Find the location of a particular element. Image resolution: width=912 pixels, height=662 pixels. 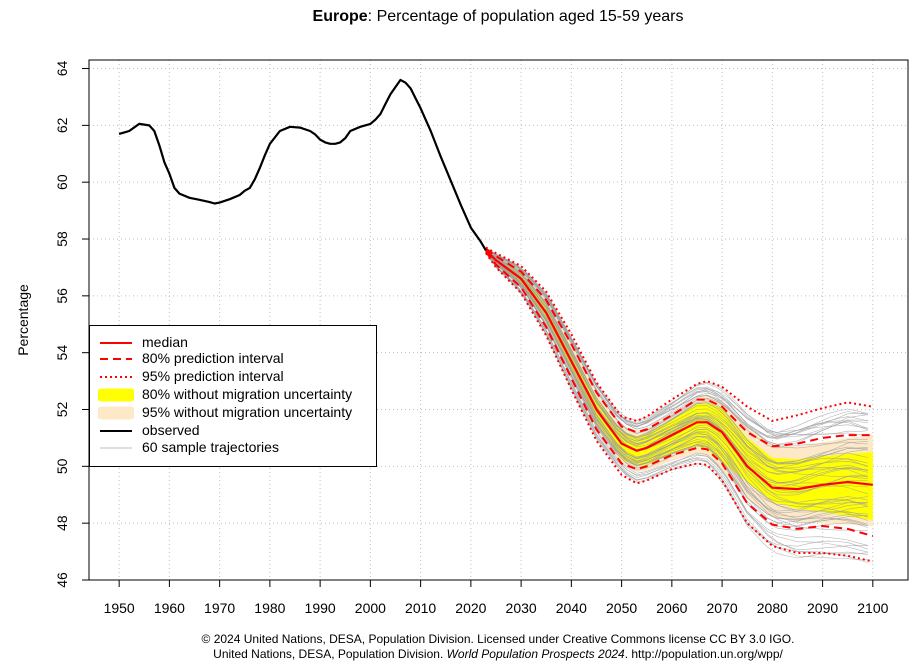

legend-item-pi80: 80% prediction interval is located at coordinates (240, 358).